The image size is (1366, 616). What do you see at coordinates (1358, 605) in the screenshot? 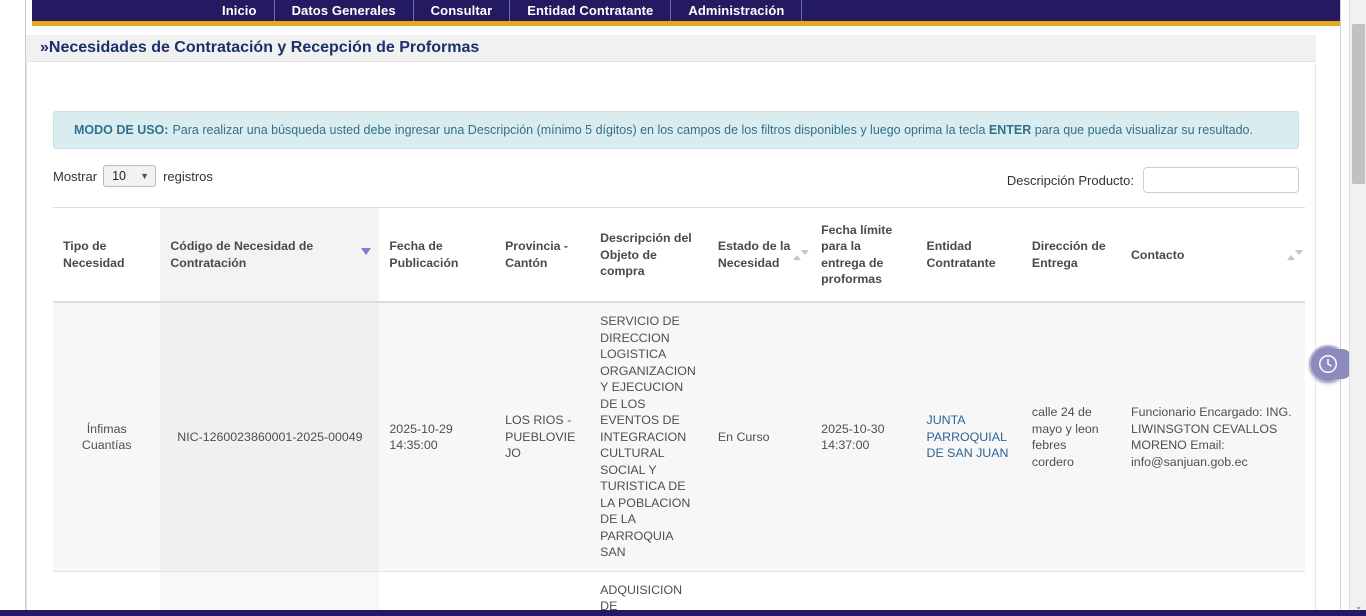
I see `scrollbar-down-arrow-icon: ⌄` at bounding box center [1358, 605].